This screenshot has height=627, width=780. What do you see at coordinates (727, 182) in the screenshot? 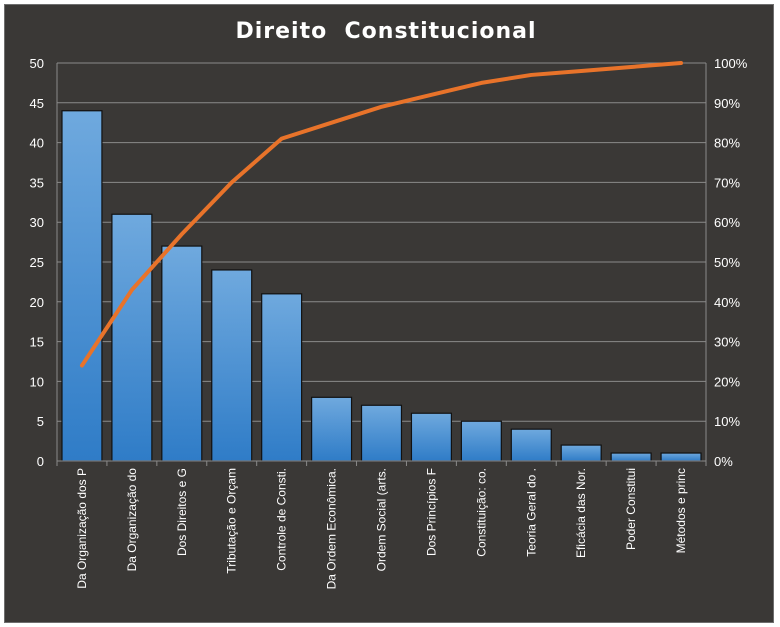
I see `y2-tick-label: 70%` at bounding box center [727, 182].